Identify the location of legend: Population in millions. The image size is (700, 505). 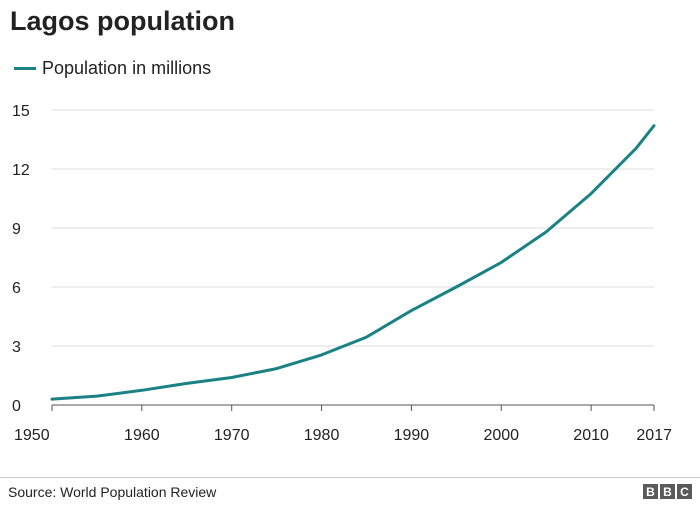
(112, 68).